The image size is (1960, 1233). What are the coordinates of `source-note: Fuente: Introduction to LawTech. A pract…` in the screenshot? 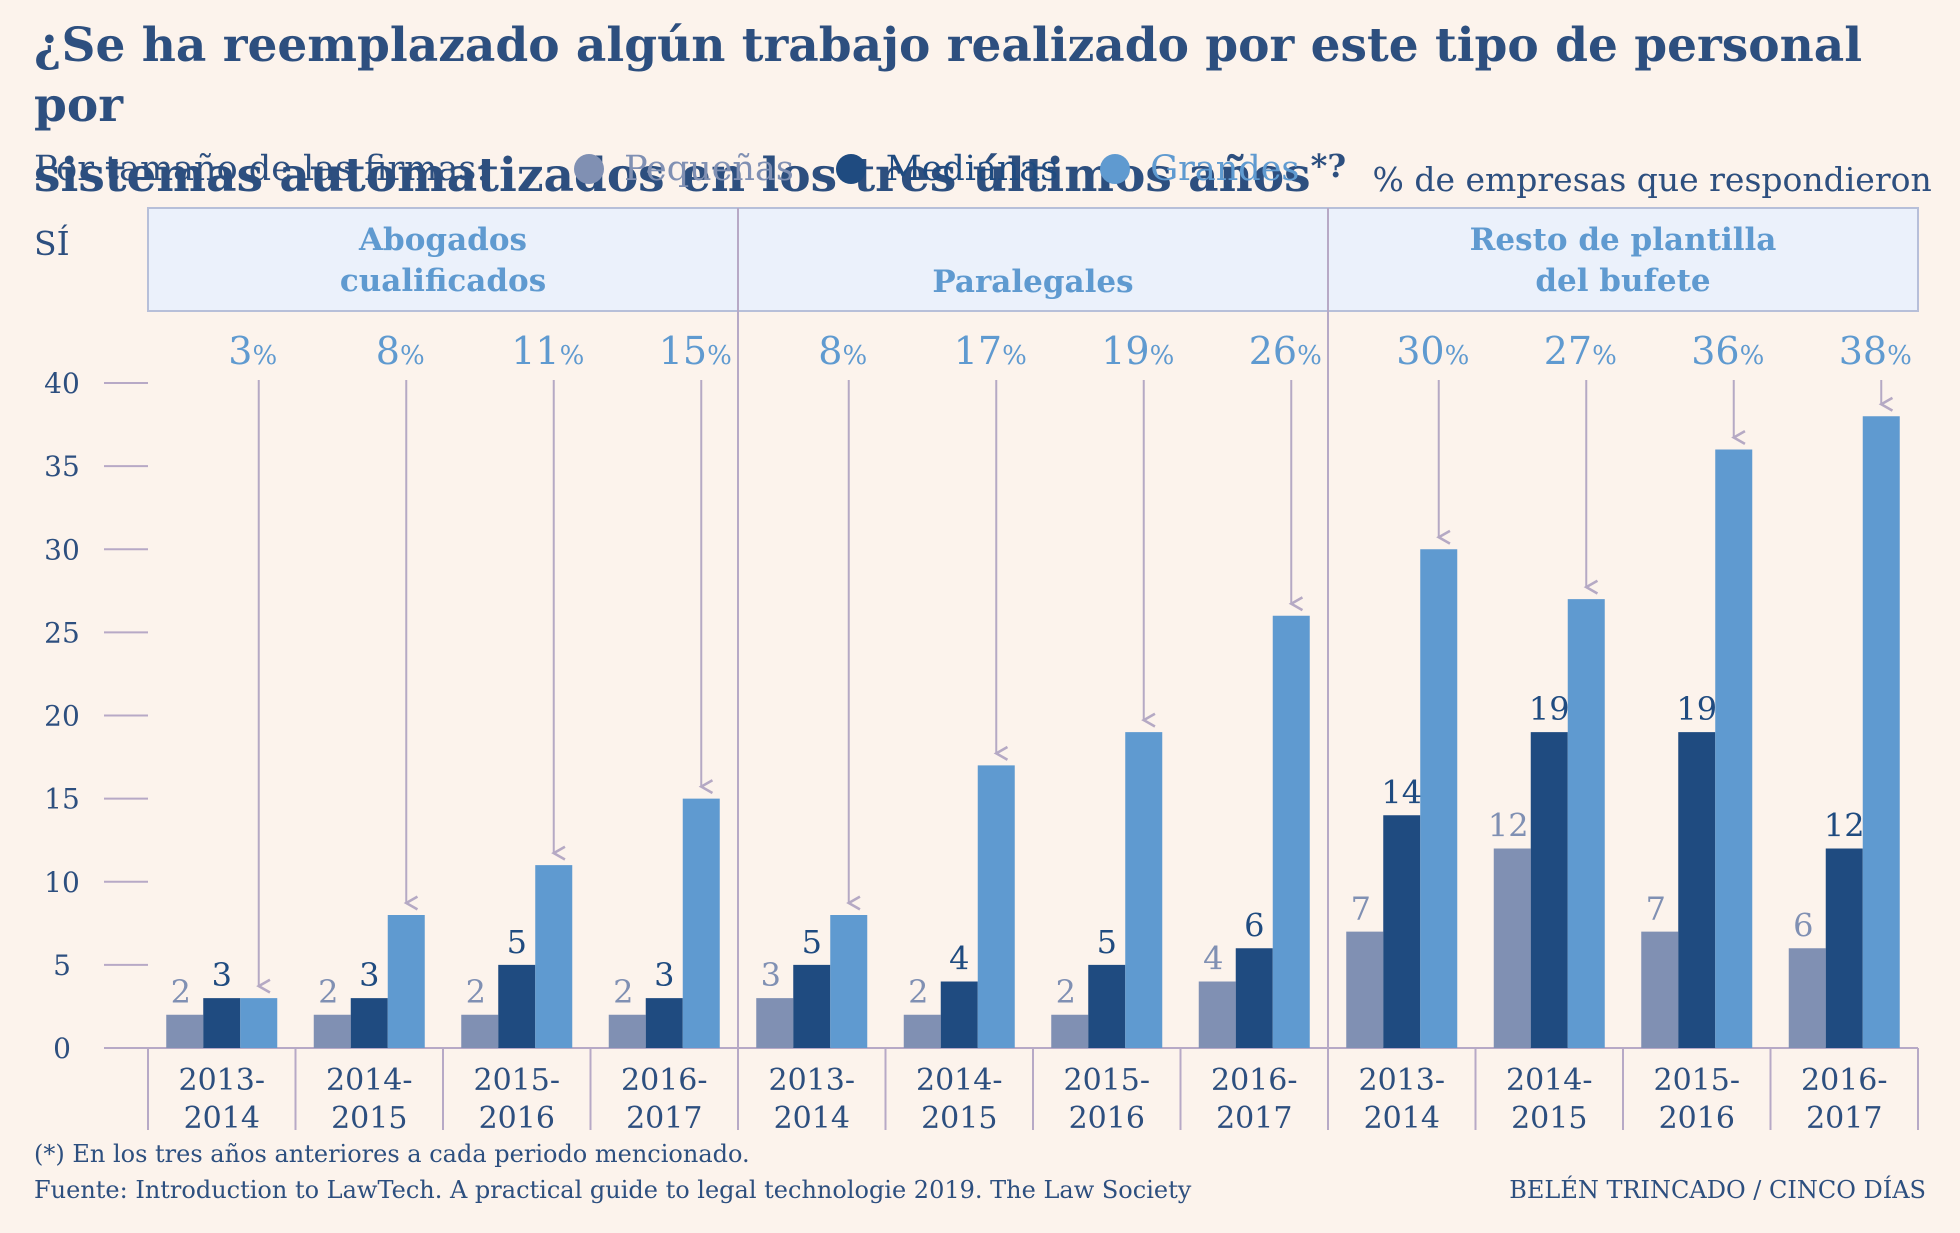 It's located at (613, 1190).